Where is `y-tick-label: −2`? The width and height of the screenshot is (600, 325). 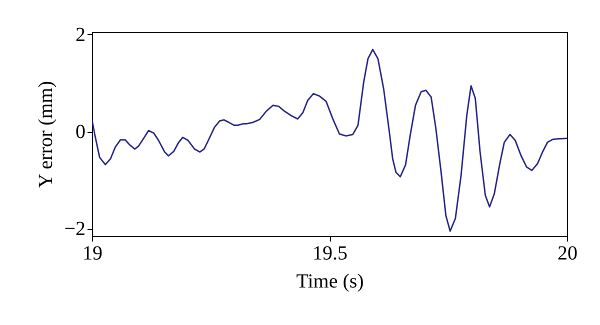 y-tick-label: −2 is located at coordinates (75, 229).